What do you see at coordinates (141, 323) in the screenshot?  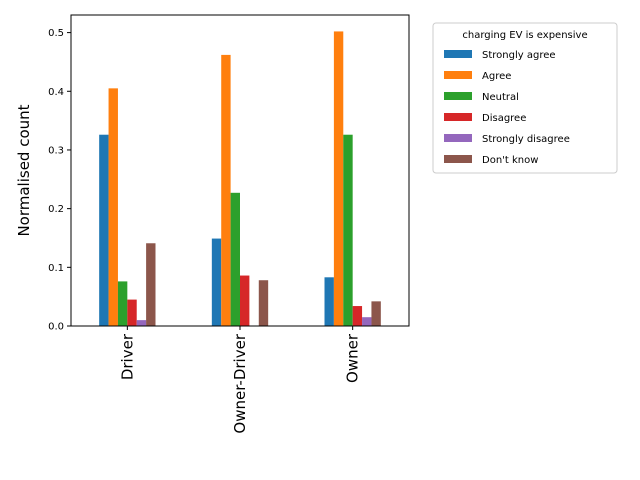 I see `bar-strongly-disagree-driver` at bounding box center [141, 323].